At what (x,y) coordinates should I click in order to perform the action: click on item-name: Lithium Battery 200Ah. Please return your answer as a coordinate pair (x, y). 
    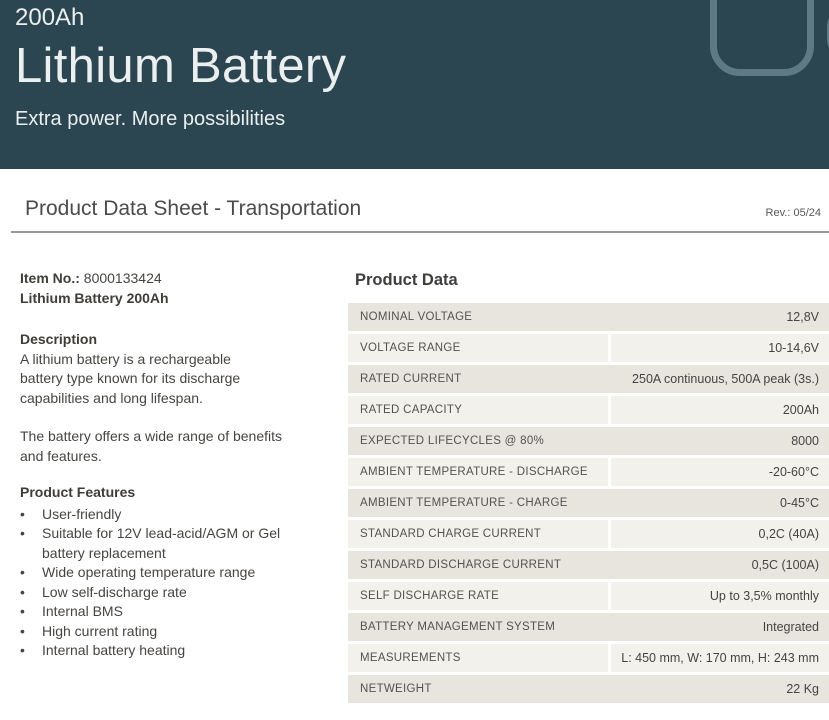
    Looking at the image, I should click on (94, 297).